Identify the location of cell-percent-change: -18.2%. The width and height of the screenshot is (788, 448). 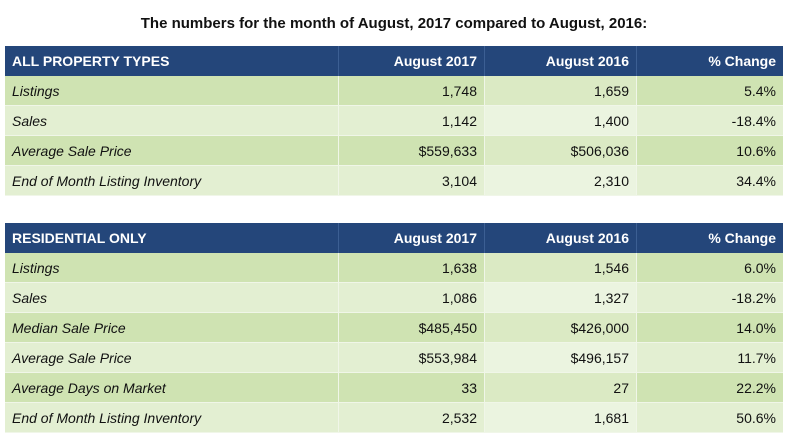
(710, 298).